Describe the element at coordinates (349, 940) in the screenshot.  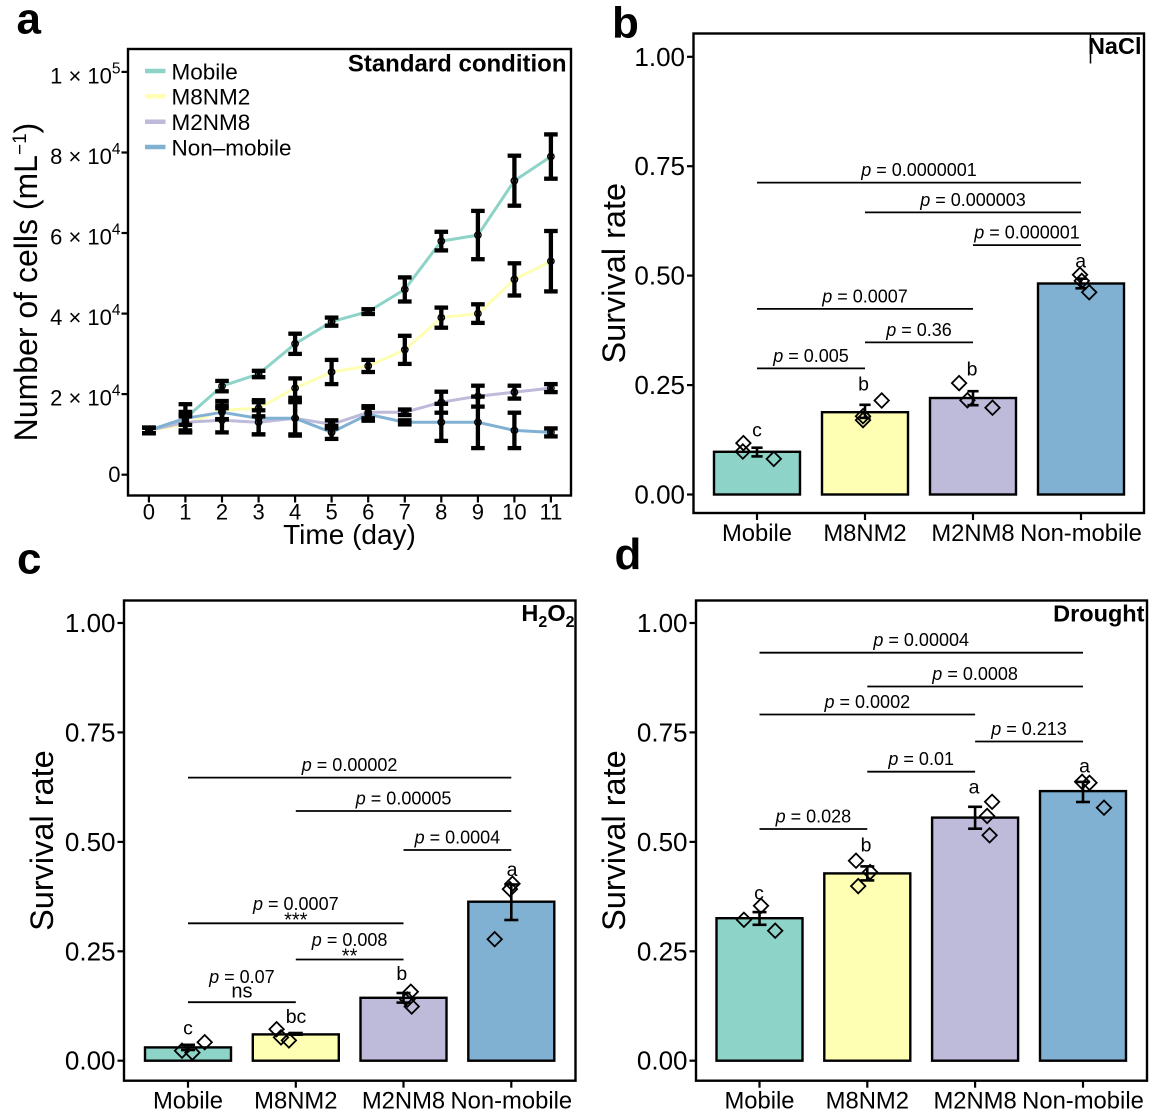
I see `svg-text: p = 0.008` at that location.